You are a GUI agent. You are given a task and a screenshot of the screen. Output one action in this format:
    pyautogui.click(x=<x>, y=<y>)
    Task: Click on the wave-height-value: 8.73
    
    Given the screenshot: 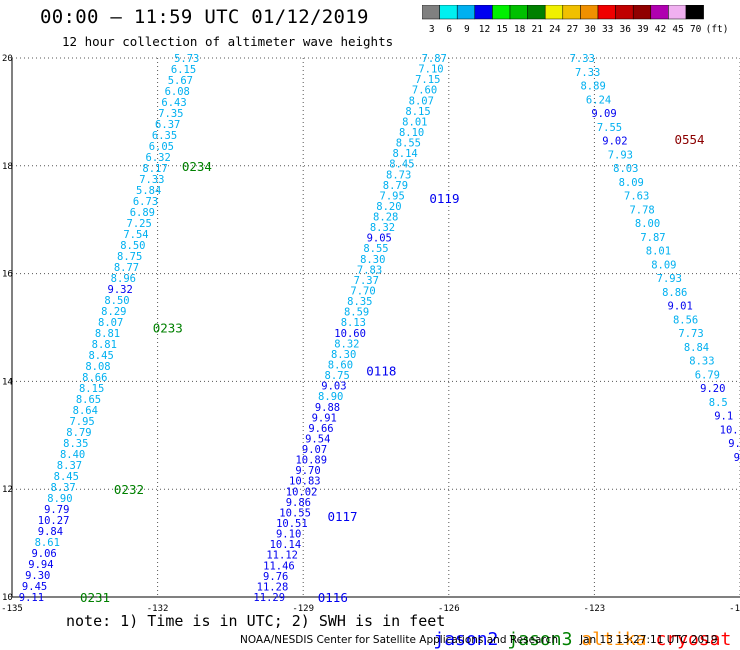 What is the action you would take?
    pyautogui.click(x=398, y=175)
    